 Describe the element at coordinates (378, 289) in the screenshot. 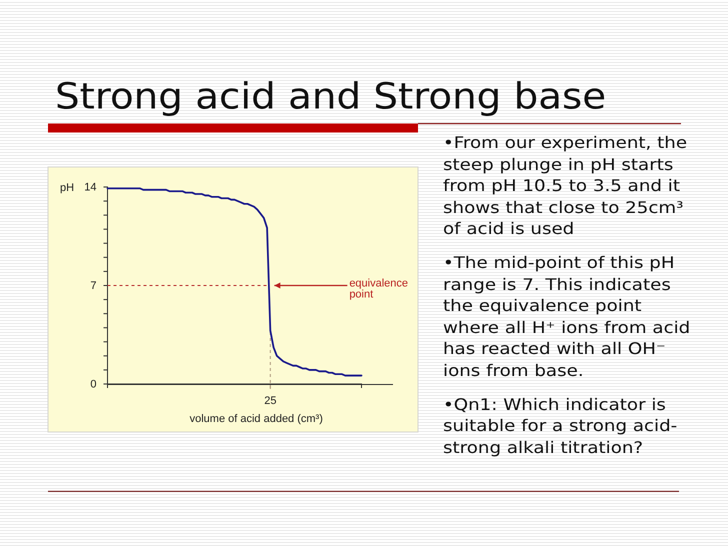

I see `annotation: equivalence point` at that location.